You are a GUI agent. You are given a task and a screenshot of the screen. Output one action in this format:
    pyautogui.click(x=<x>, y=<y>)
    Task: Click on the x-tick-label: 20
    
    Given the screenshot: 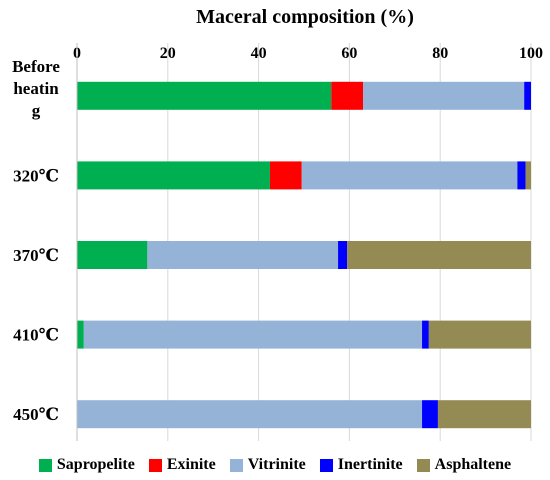 What is the action you would take?
    pyautogui.click(x=168, y=53)
    